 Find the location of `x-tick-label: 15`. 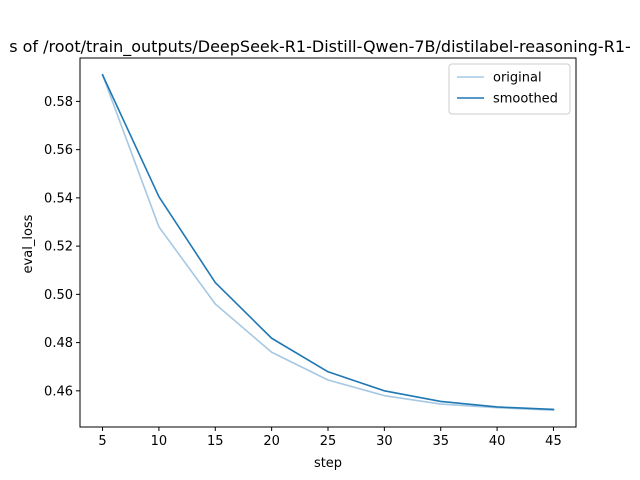

x-tick-label: 15 is located at coordinates (215, 441).